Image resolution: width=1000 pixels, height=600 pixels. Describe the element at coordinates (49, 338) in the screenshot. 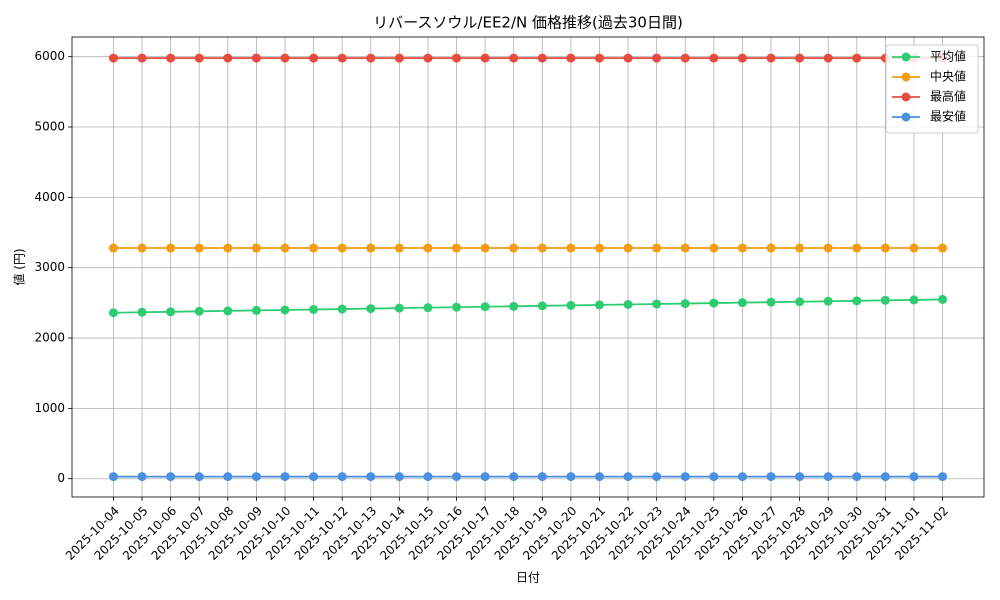

I see `y-tick-label: 2000` at that location.